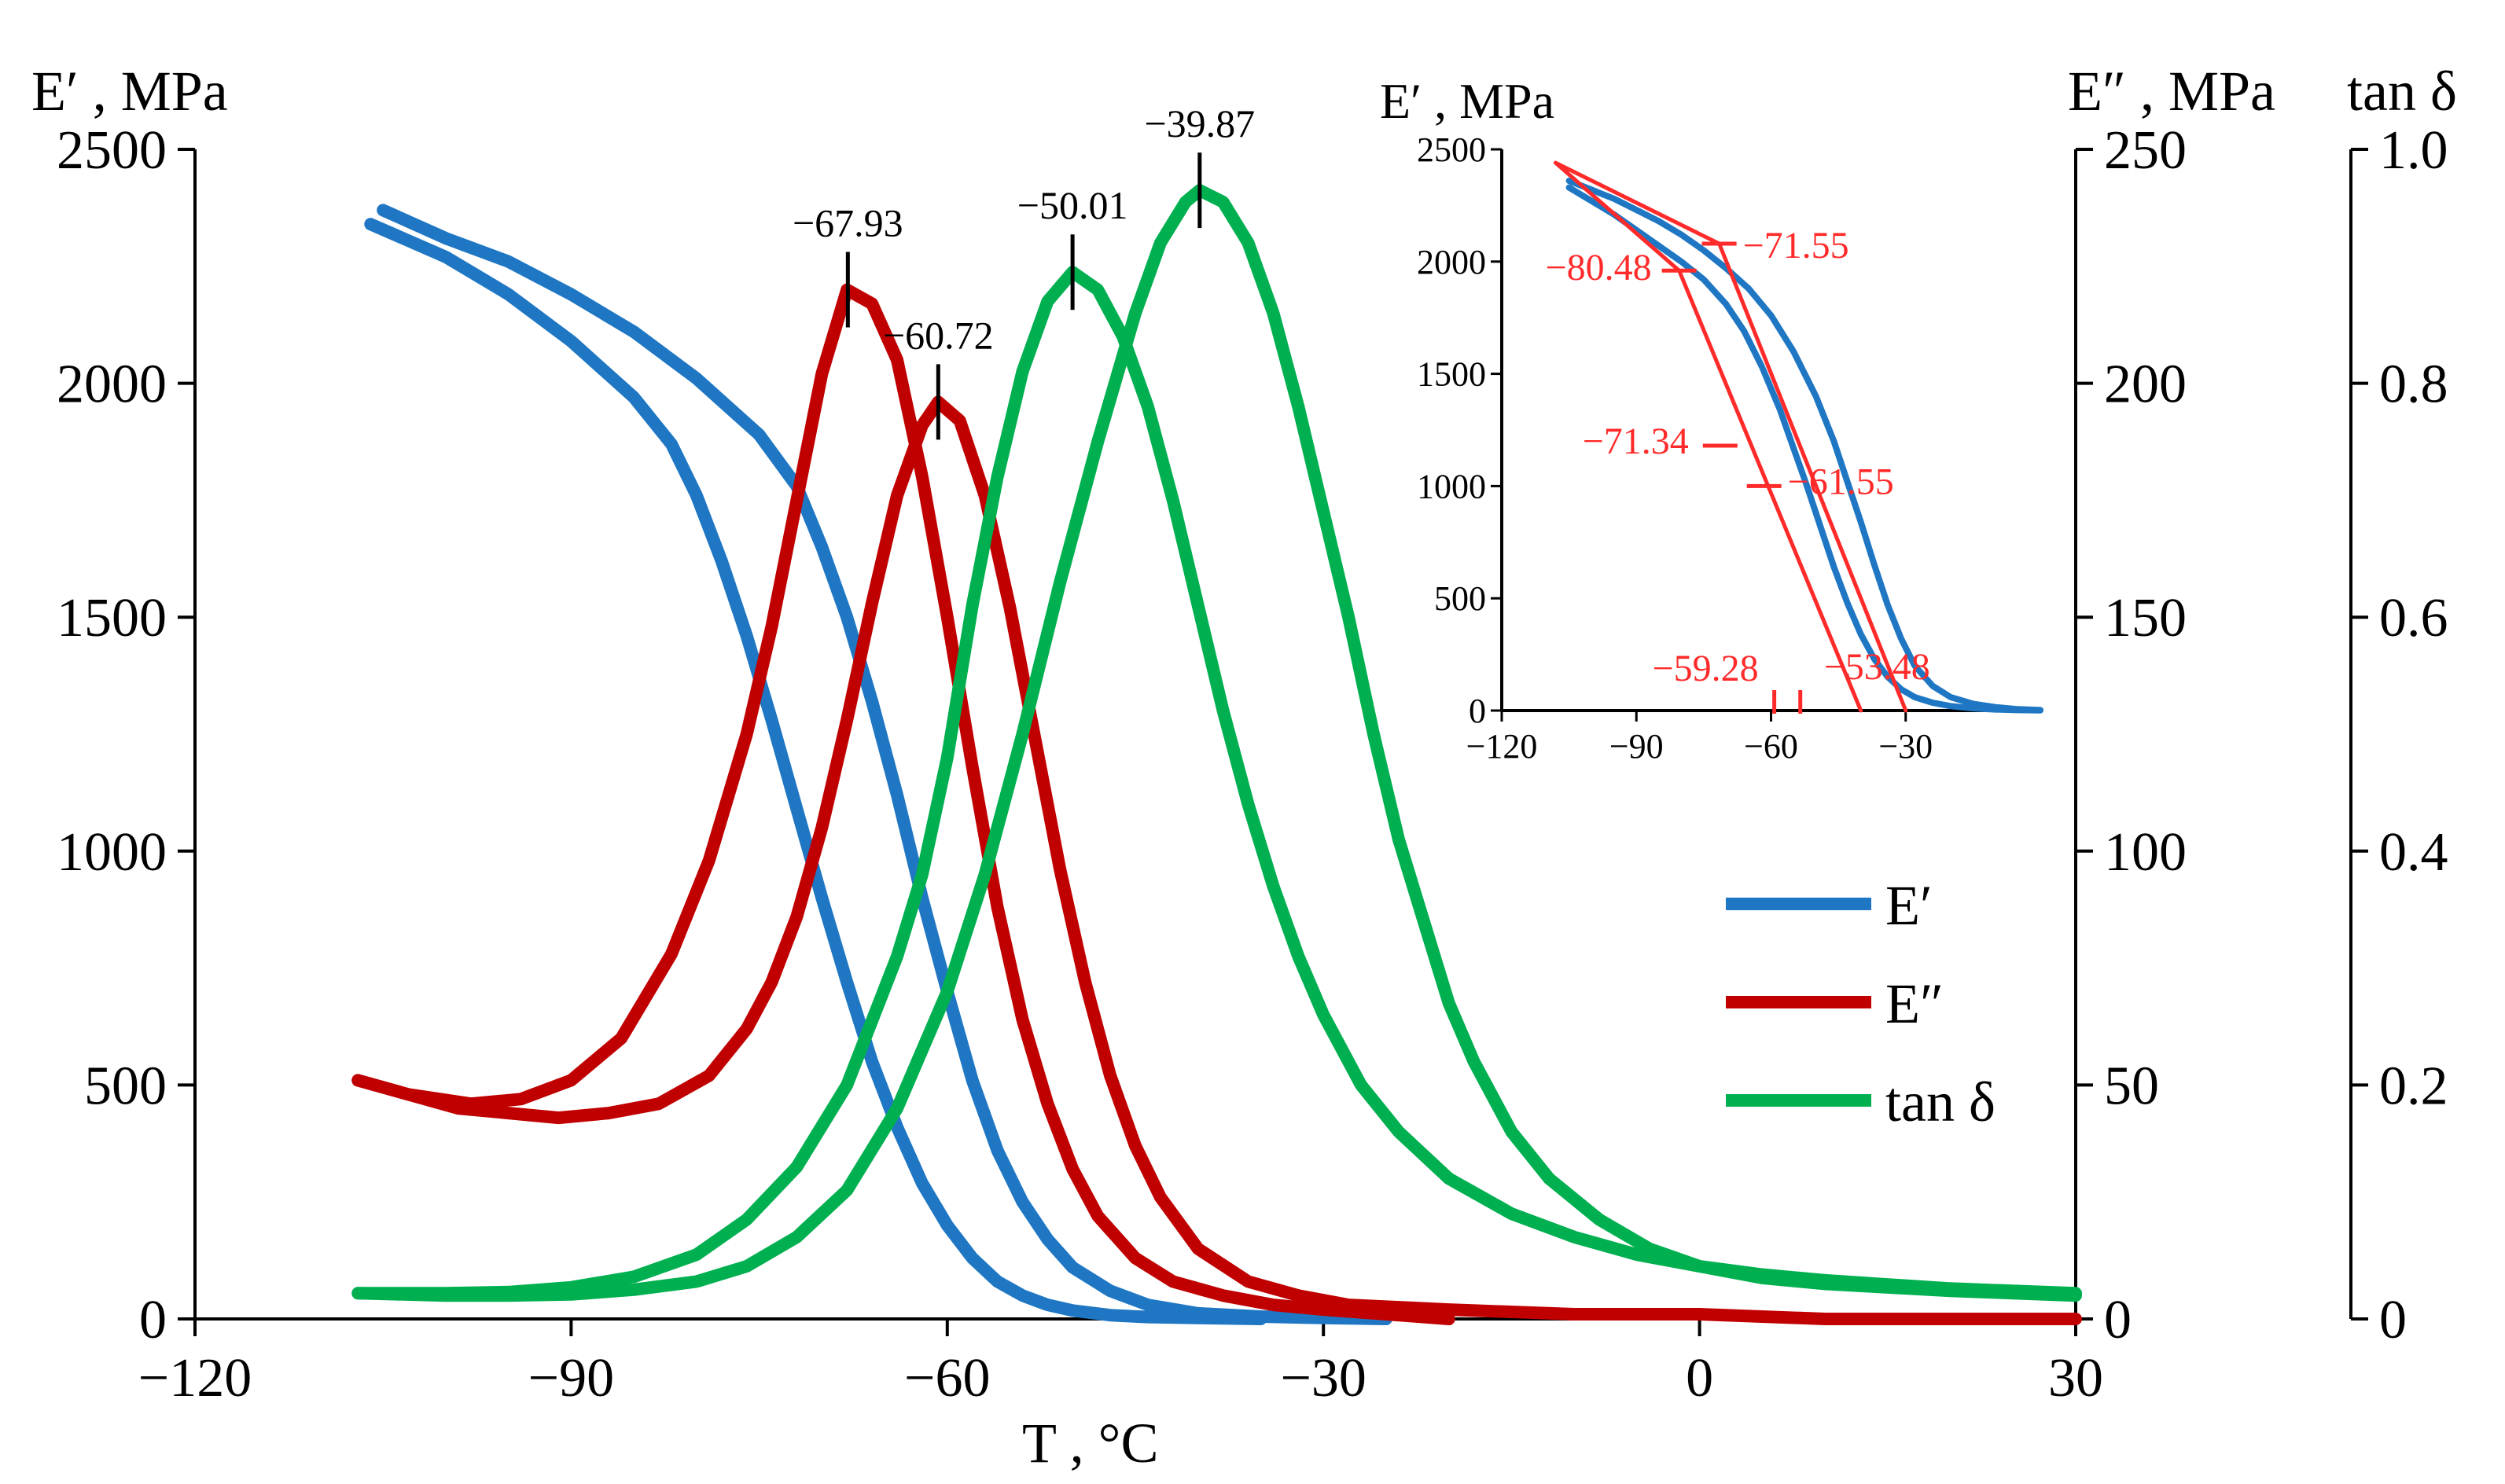  What do you see at coordinates (848, 223) in the screenshot?
I see `peak-label-0: −67.93` at bounding box center [848, 223].